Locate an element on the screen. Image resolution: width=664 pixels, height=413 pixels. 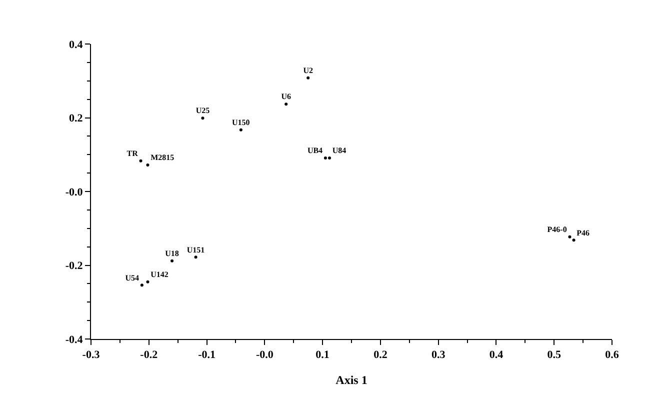
data-label: U18 is located at coordinates (172, 253).